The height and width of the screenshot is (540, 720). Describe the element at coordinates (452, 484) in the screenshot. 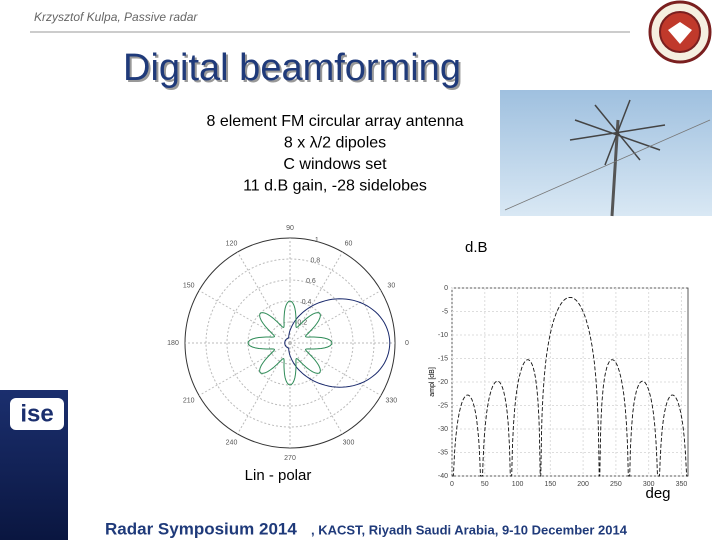

I see `x-tick-label: 0` at that location.